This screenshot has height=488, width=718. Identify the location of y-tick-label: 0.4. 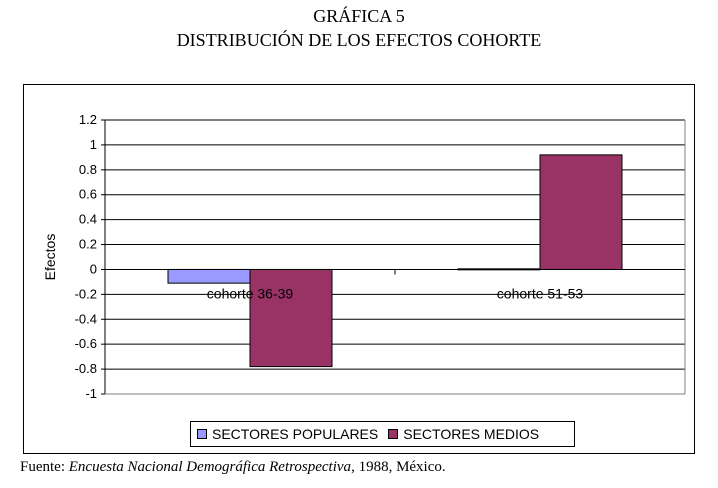
(88, 219).